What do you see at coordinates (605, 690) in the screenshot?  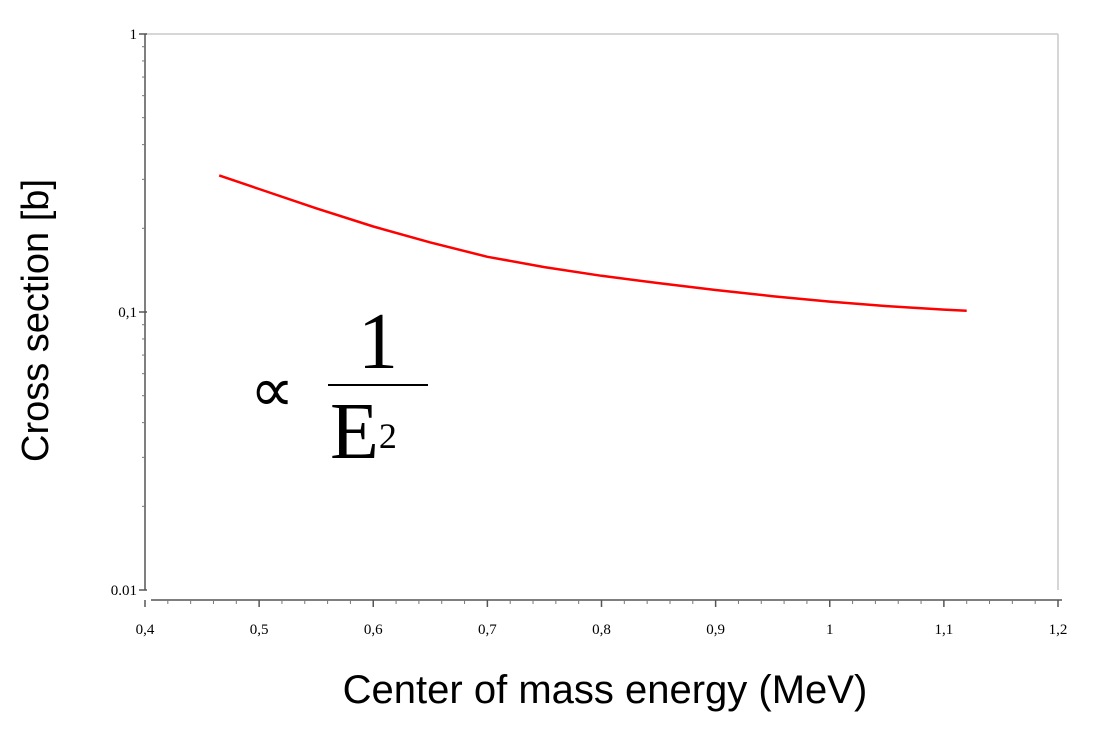 I see `x-axis-label: Center of mass energy (MeV)` at bounding box center [605, 690].